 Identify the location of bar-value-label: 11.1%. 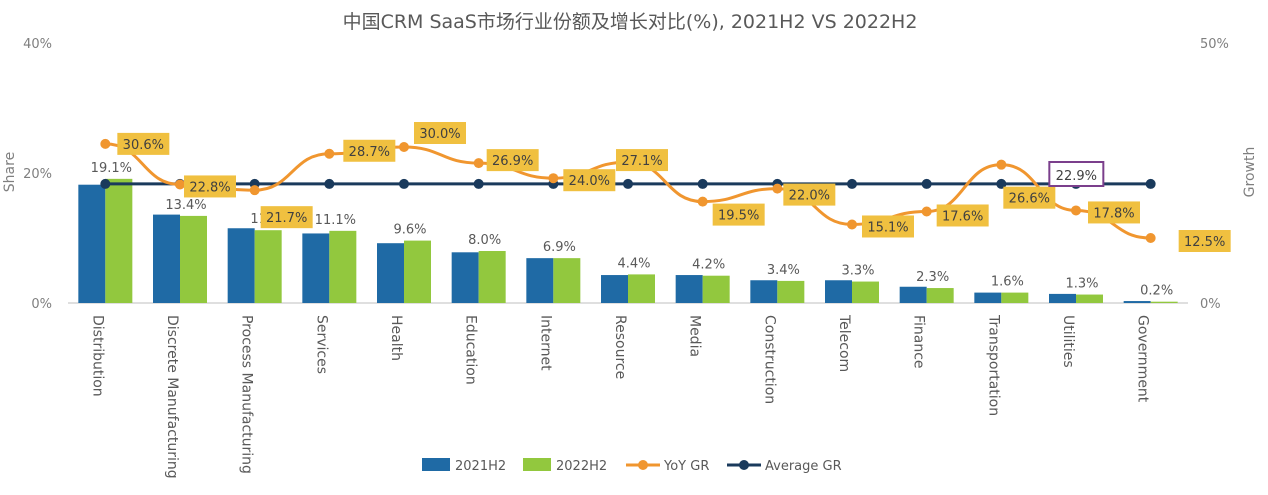
(335, 220).